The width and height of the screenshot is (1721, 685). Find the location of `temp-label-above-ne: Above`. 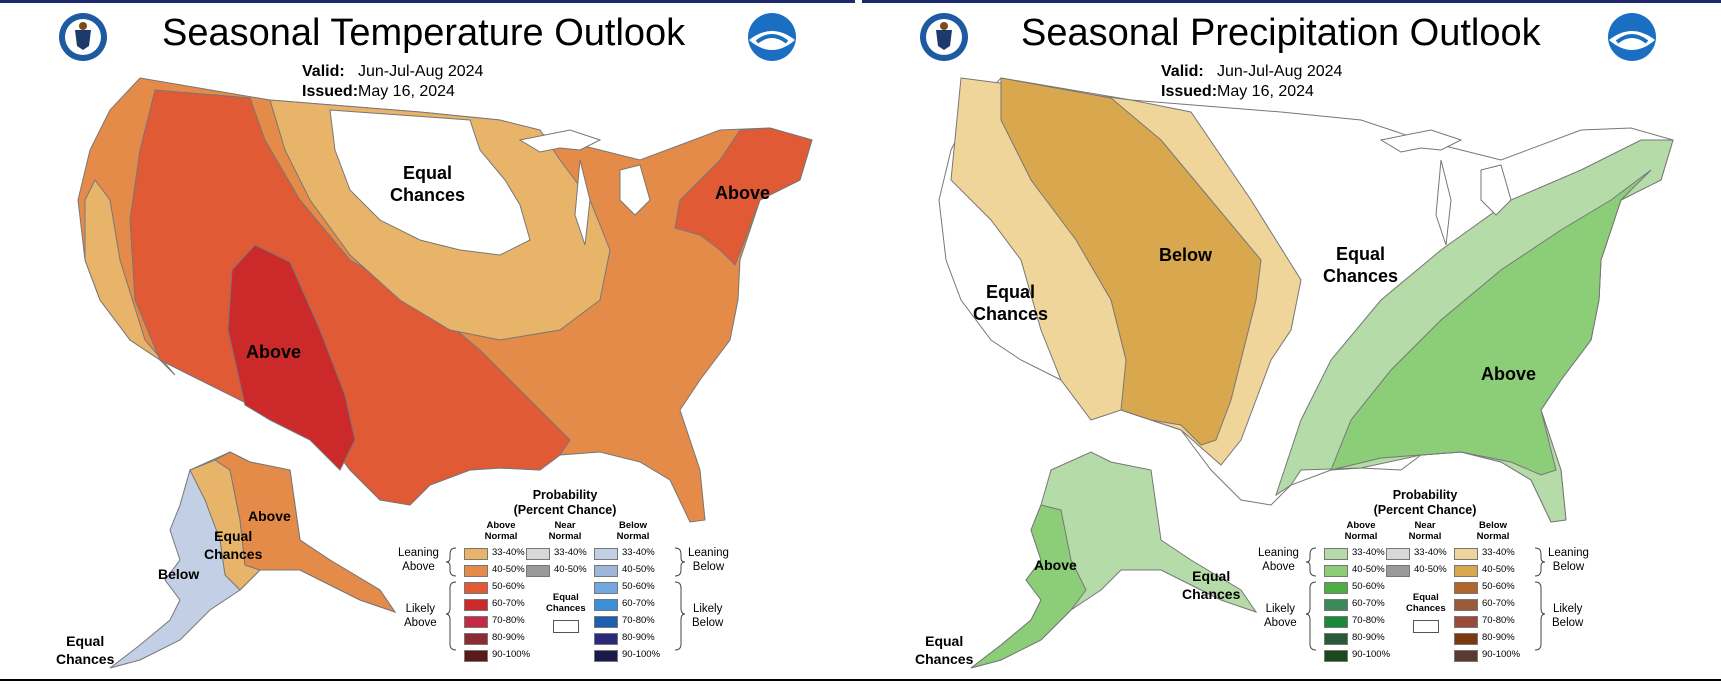

temp-label-above-ne: Above is located at coordinates (743, 193).